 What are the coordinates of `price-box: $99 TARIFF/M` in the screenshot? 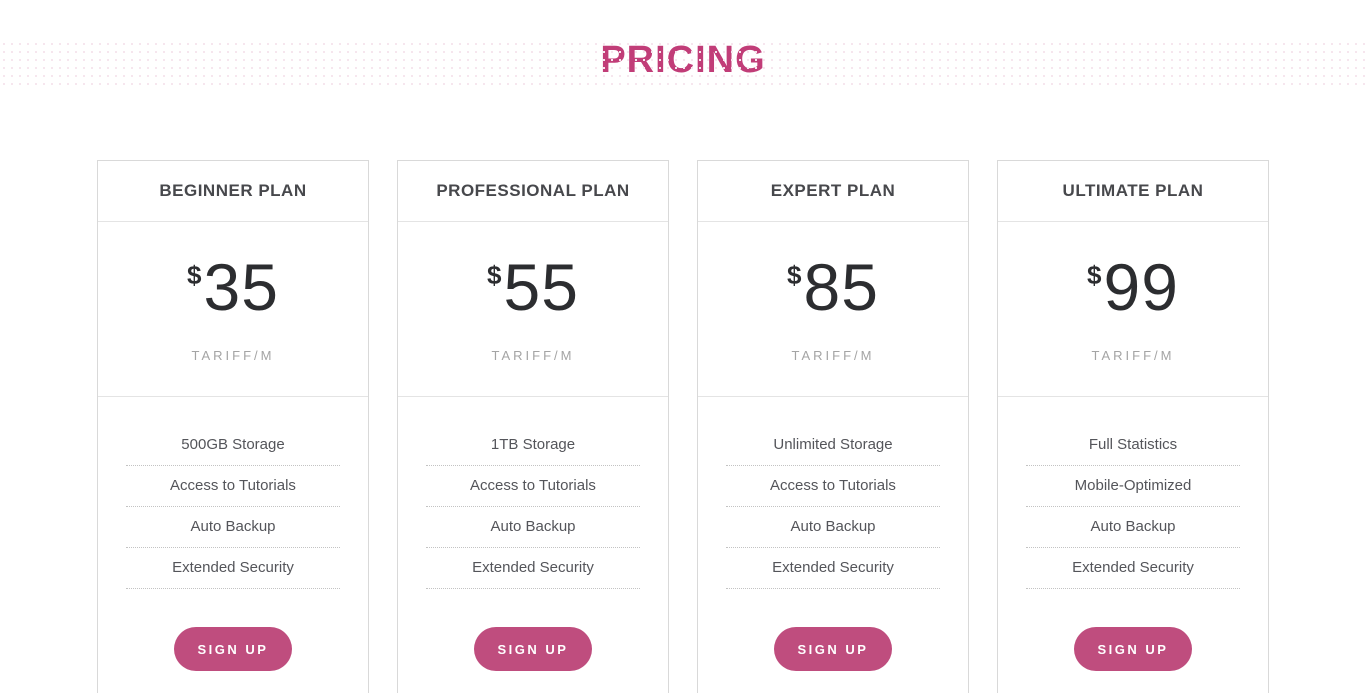 It's located at (1133, 309).